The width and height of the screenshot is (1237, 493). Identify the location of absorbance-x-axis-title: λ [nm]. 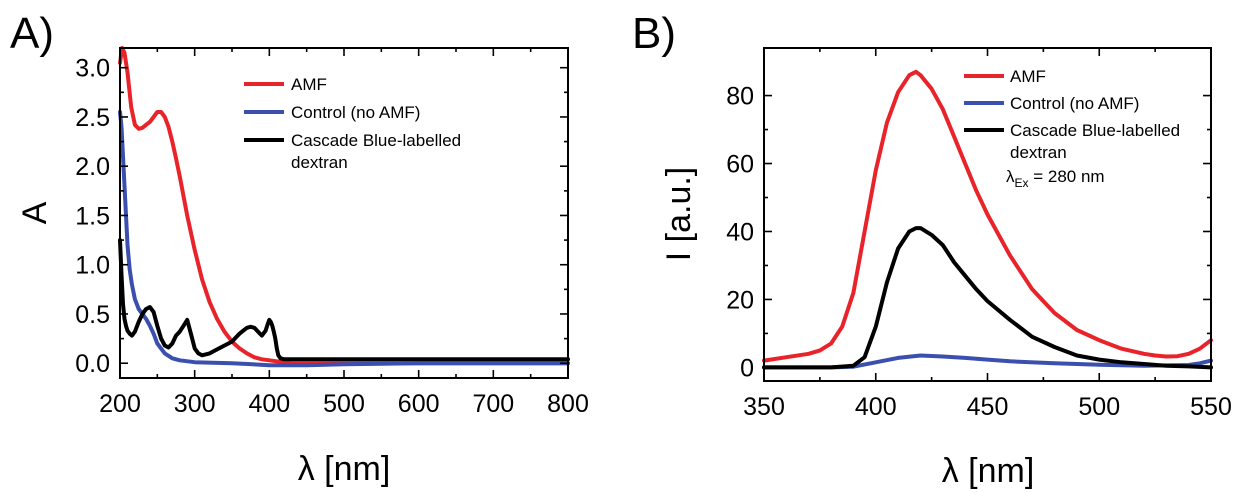
(344, 469).